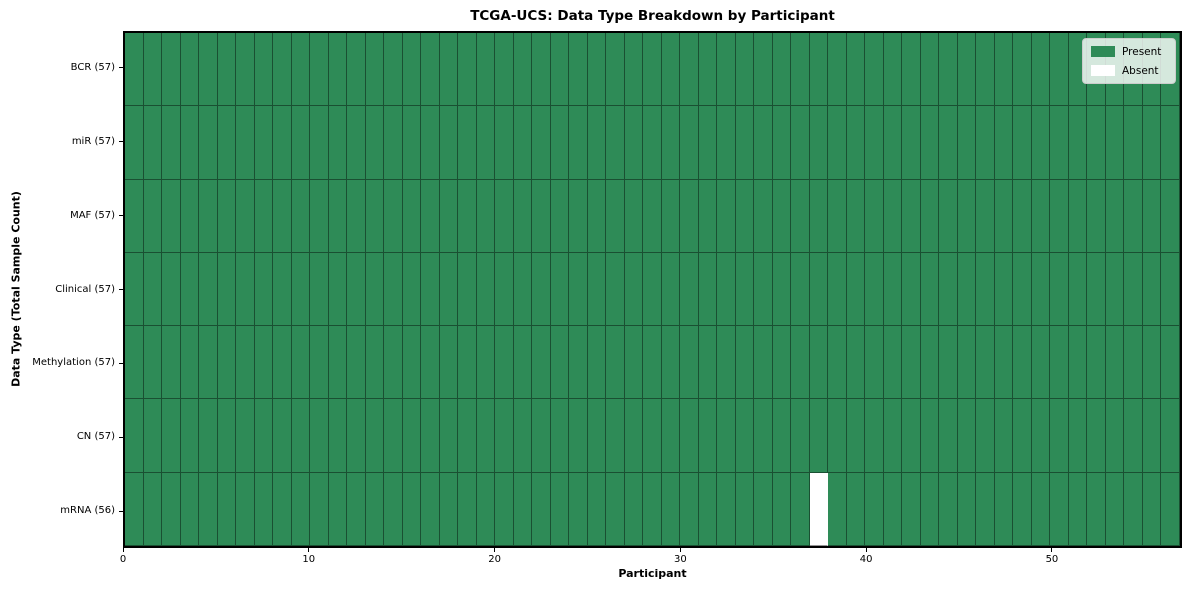 The image size is (1200, 600). What do you see at coordinates (87, 511) in the screenshot?
I see `y-tick-label: mRNA (56)` at bounding box center [87, 511].